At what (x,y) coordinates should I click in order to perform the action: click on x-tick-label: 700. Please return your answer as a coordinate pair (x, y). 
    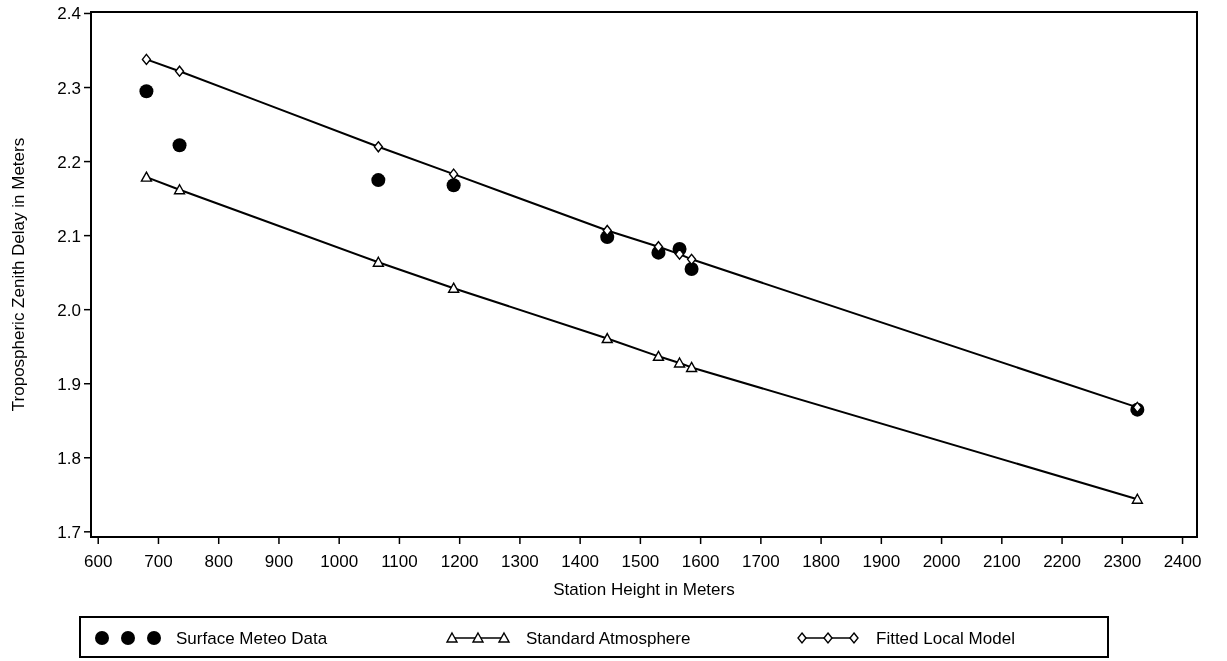
    Looking at the image, I should click on (158, 561).